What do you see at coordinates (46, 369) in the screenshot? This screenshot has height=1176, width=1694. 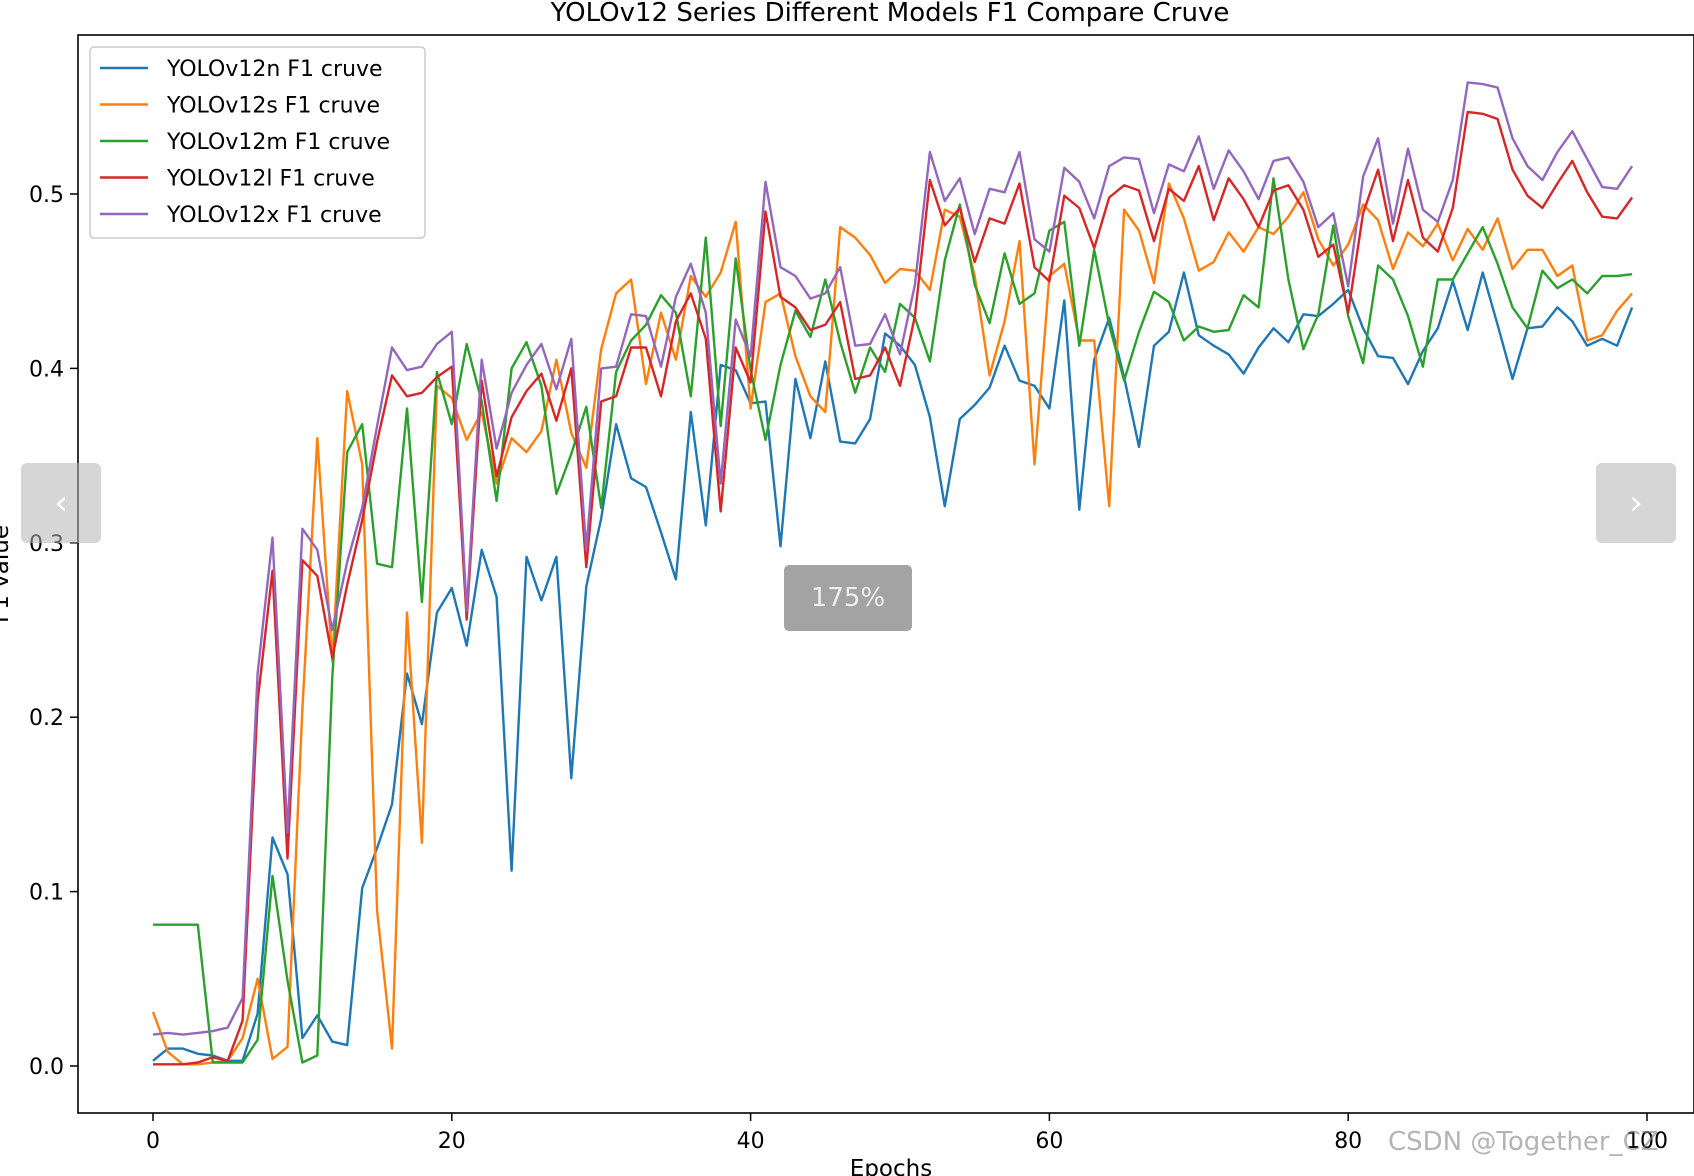 I see `y-tick-label: 0.4` at bounding box center [46, 369].